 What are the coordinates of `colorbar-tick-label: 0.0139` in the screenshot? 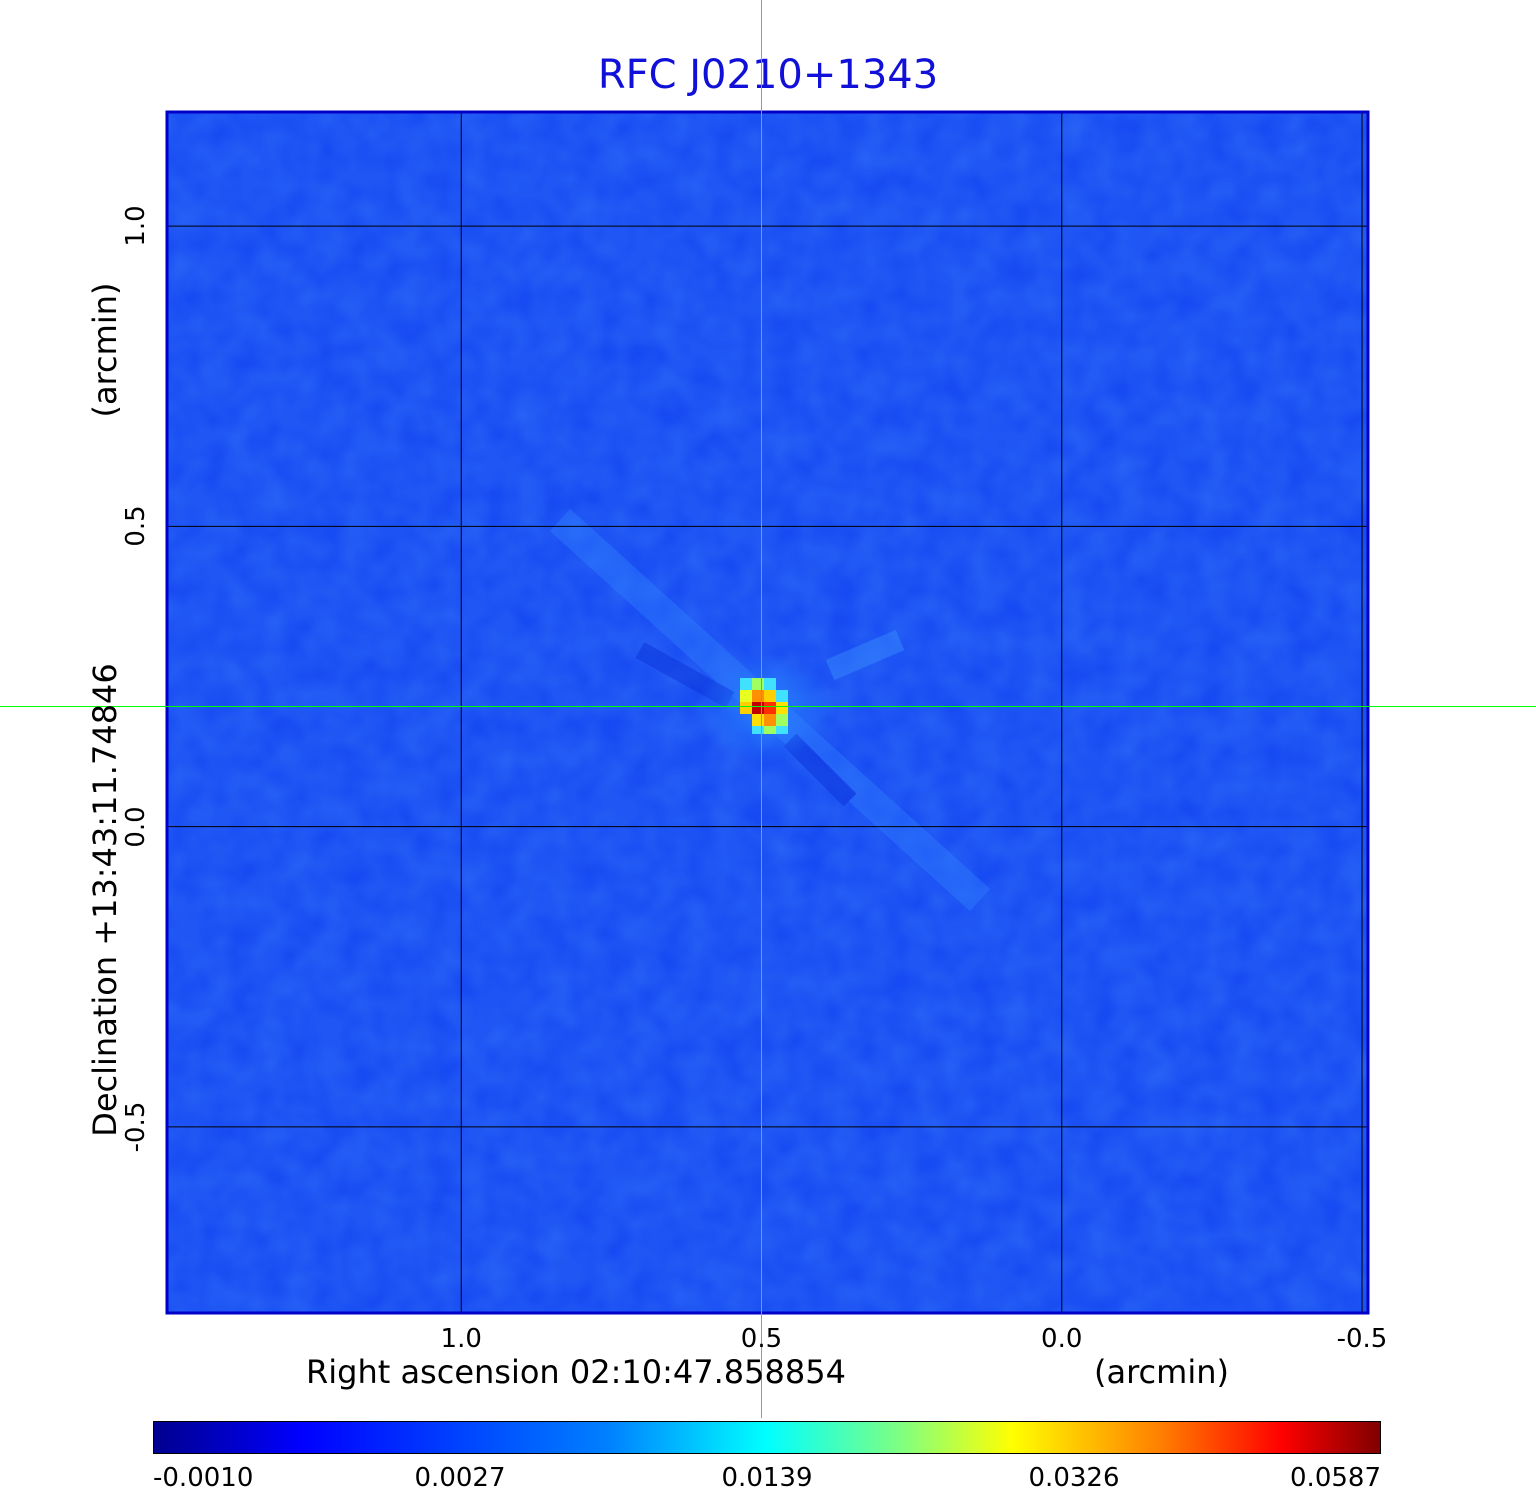 It's located at (767, 1478).